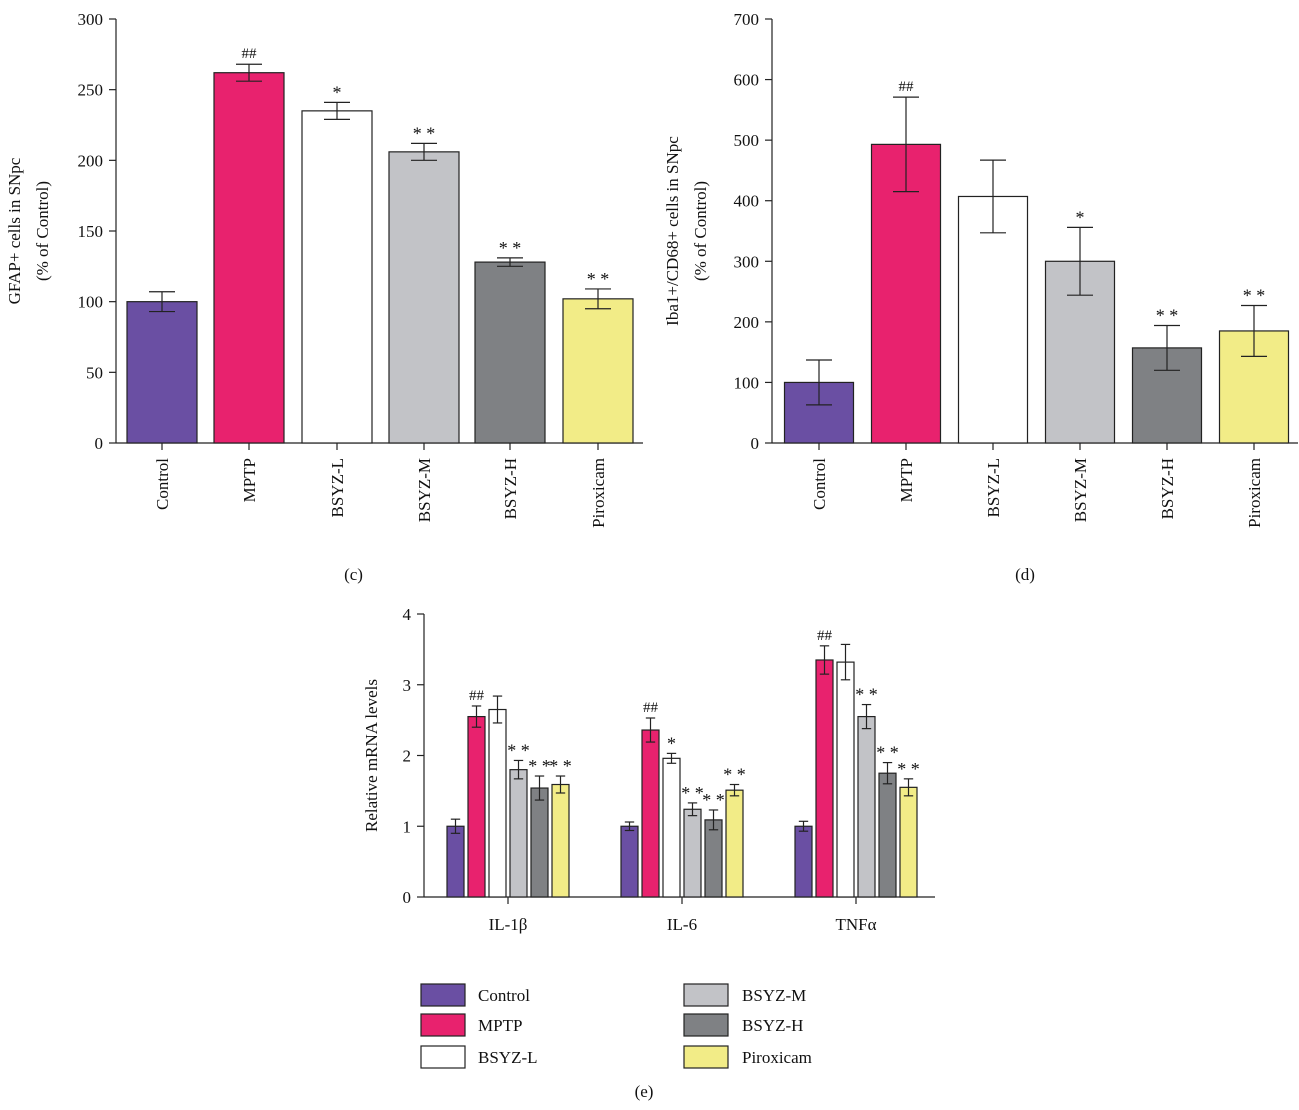  I want to click on legend-label: MPTP, so click(500, 1025).